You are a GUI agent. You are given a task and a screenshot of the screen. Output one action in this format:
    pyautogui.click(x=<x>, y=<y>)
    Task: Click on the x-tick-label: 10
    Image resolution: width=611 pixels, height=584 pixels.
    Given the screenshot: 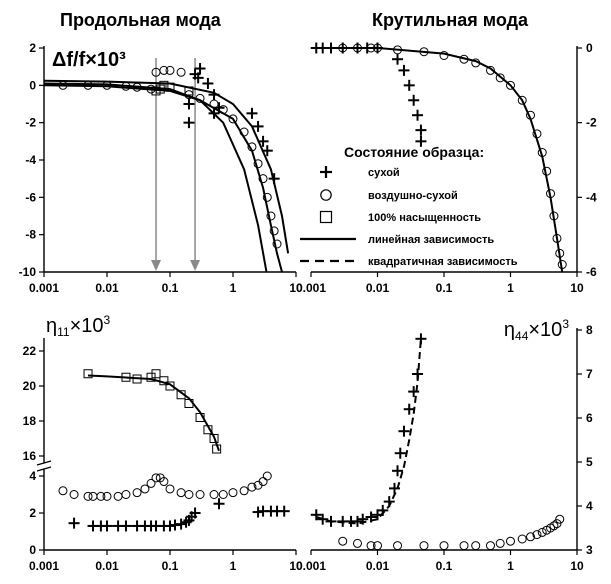 What is the action you would take?
    pyautogui.click(x=577, y=566)
    